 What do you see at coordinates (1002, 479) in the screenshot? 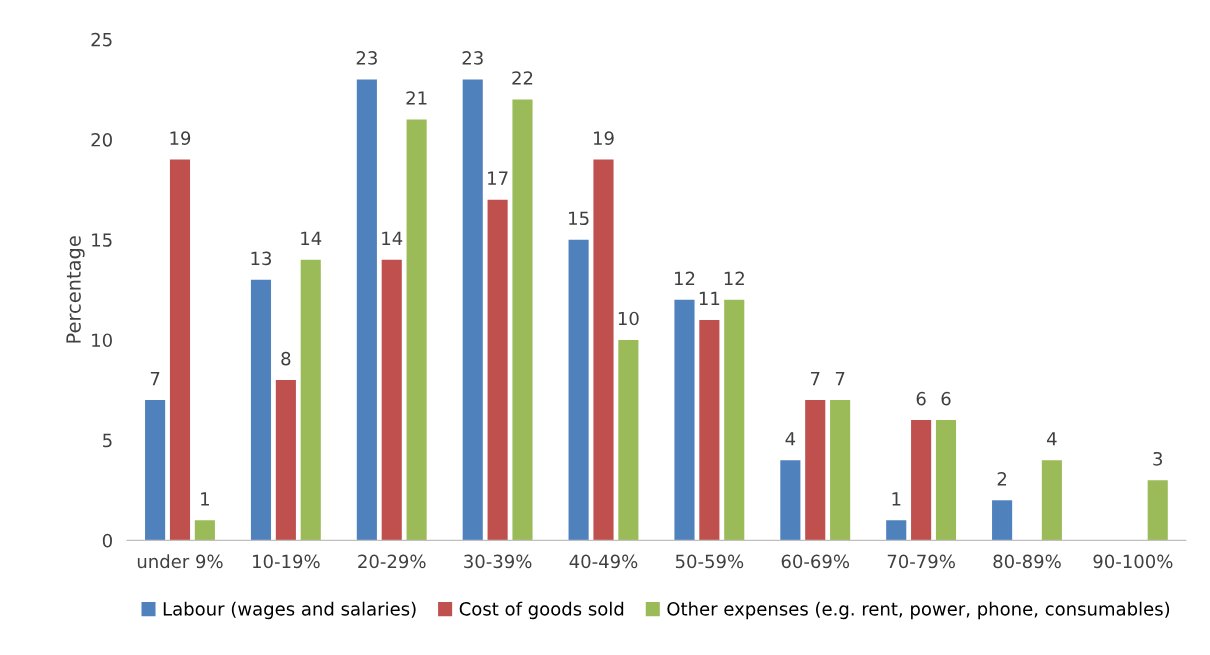
I see `data-label: 2` at bounding box center [1002, 479].